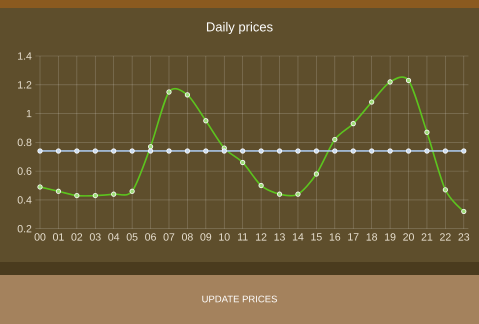  What do you see at coordinates (464, 237) in the screenshot?
I see `x-tick-label: 23` at bounding box center [464, 237].